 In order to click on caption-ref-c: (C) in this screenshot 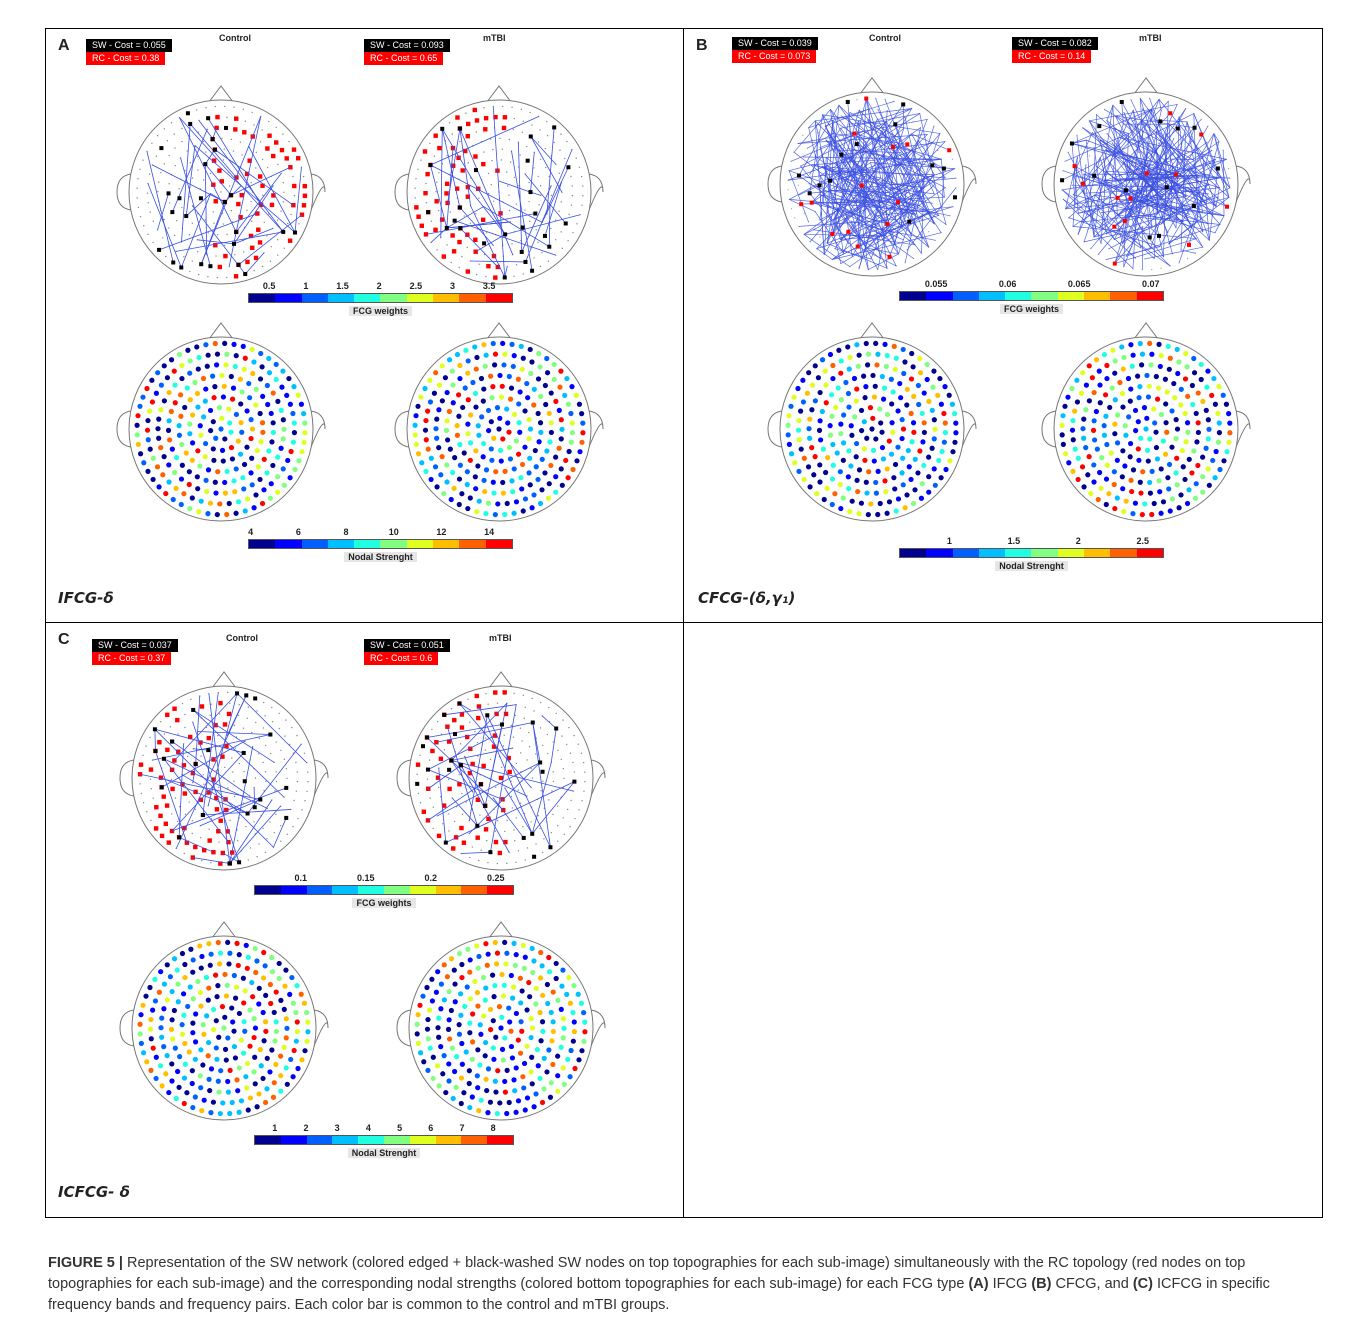, I will do `click(1142, 1283)`.